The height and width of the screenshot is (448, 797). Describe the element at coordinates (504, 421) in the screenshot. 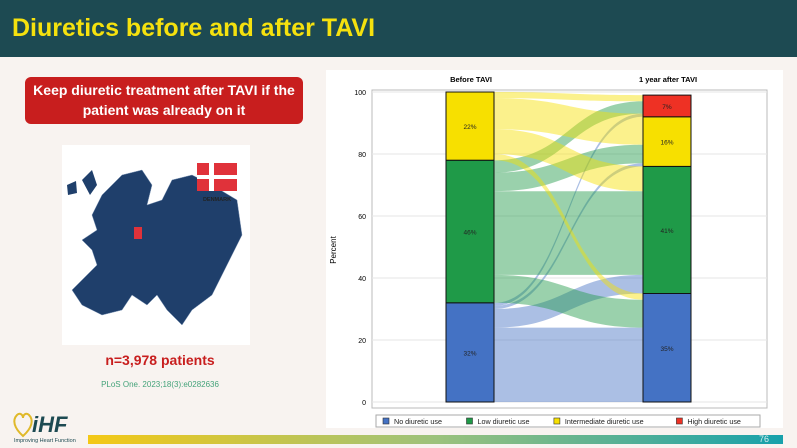

I see `legend-label: Low diuretic use` at that location.